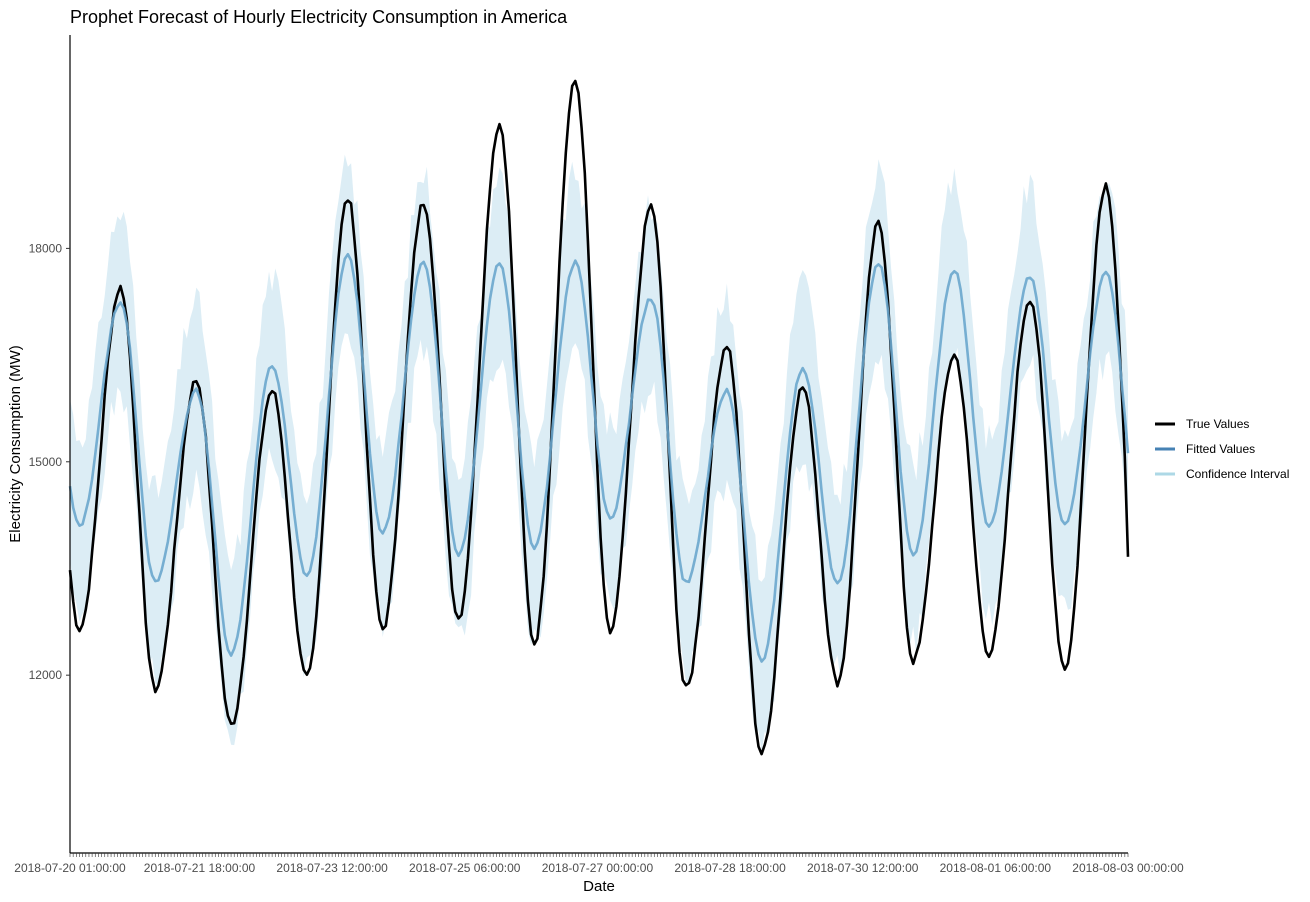  I want to click on y-axis-ticks: 12000 15000 18000, so click(49, 461).